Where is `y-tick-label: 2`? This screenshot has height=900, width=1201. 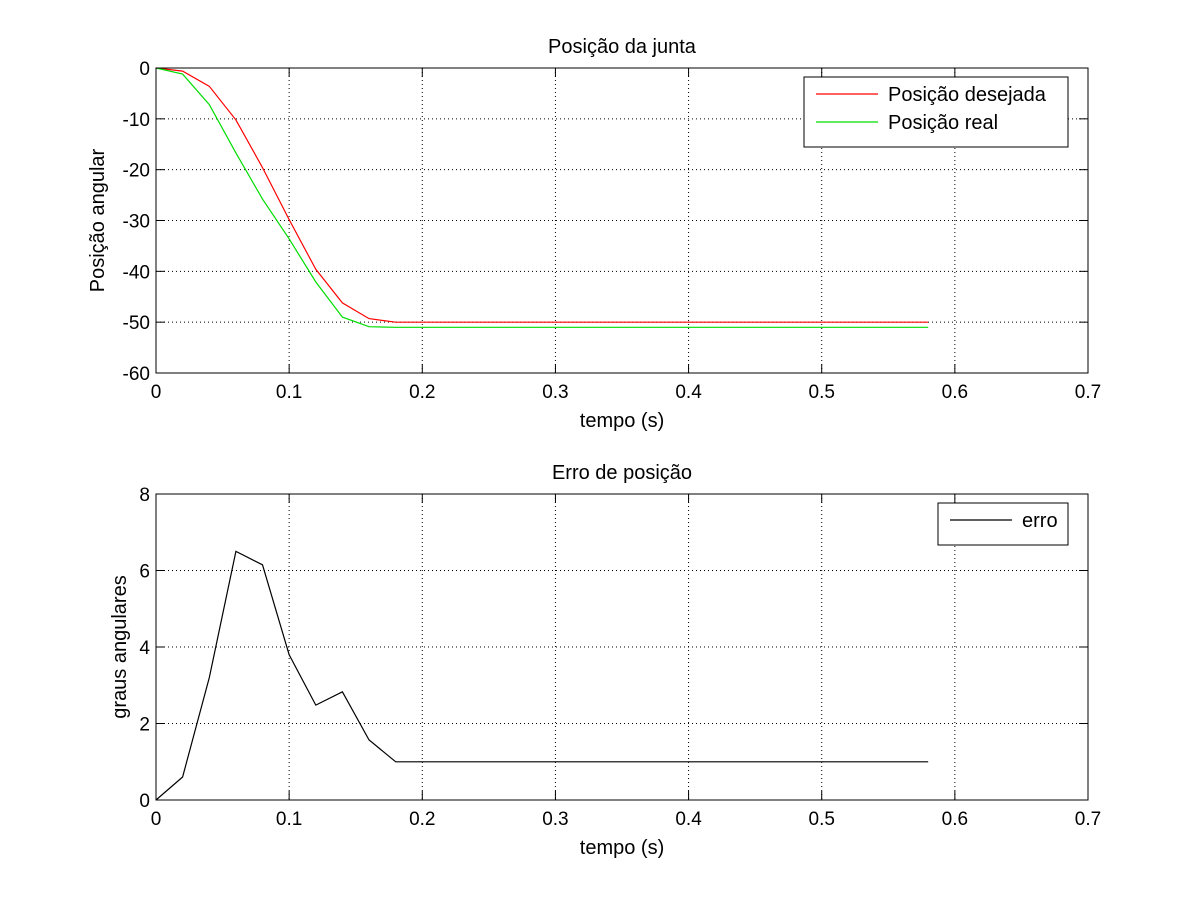 y-tick-label: 2 is located at coordinates (144, 725).